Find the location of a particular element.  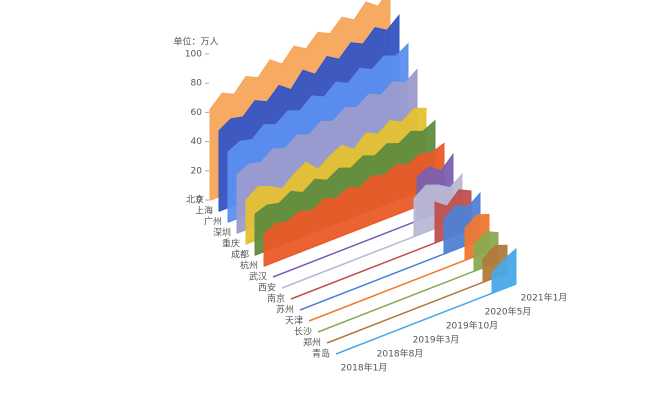

legend-label: 苏州 is located at coordinates (285, 310).